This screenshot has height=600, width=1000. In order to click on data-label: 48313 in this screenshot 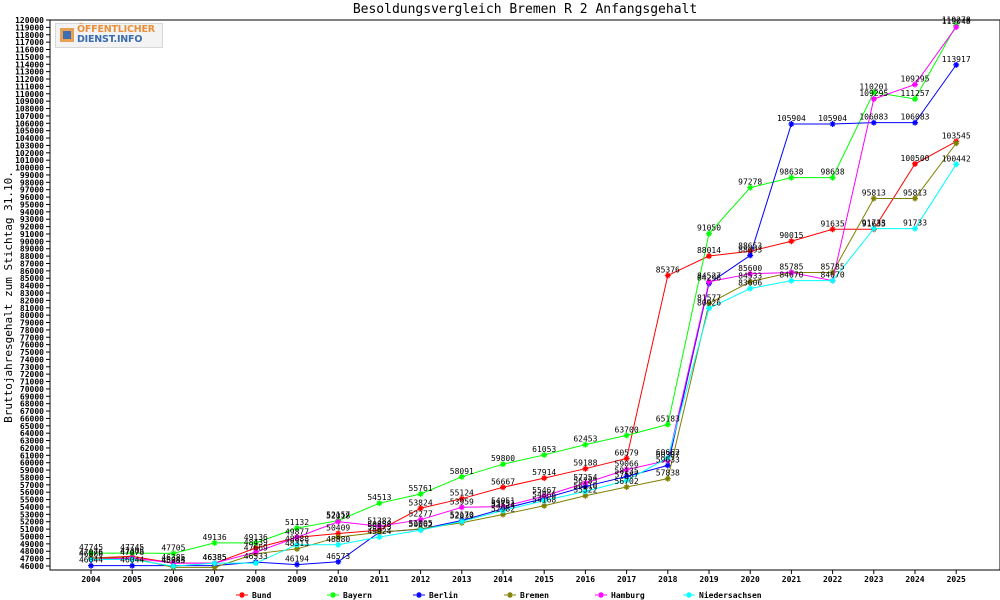, I will do `click(297, 543)`.